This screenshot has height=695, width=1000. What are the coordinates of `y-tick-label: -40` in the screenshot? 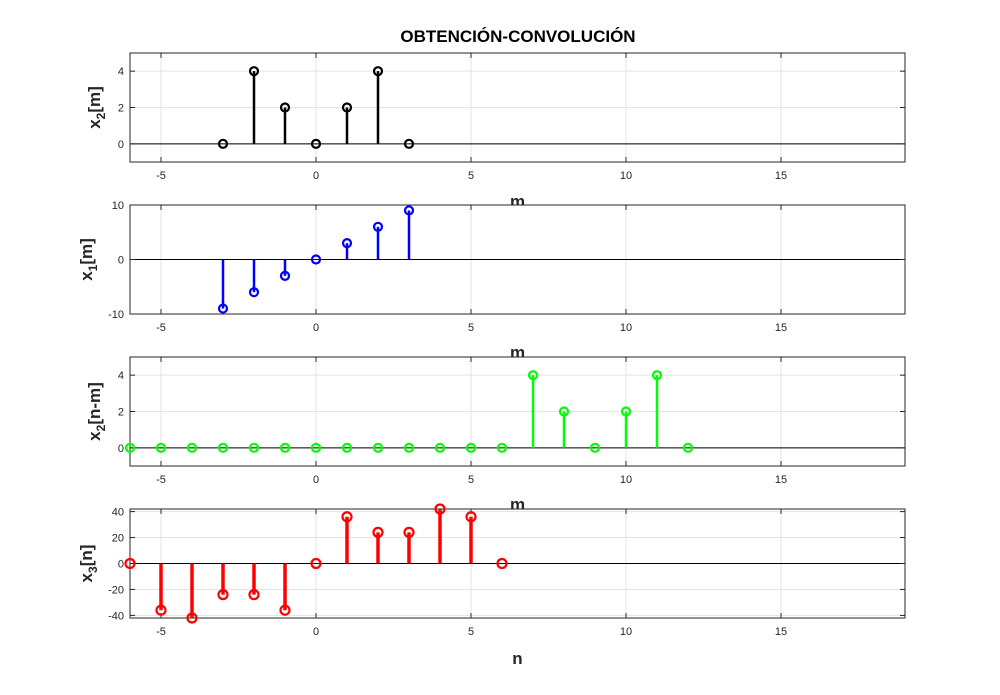 It's located at (116, 616).